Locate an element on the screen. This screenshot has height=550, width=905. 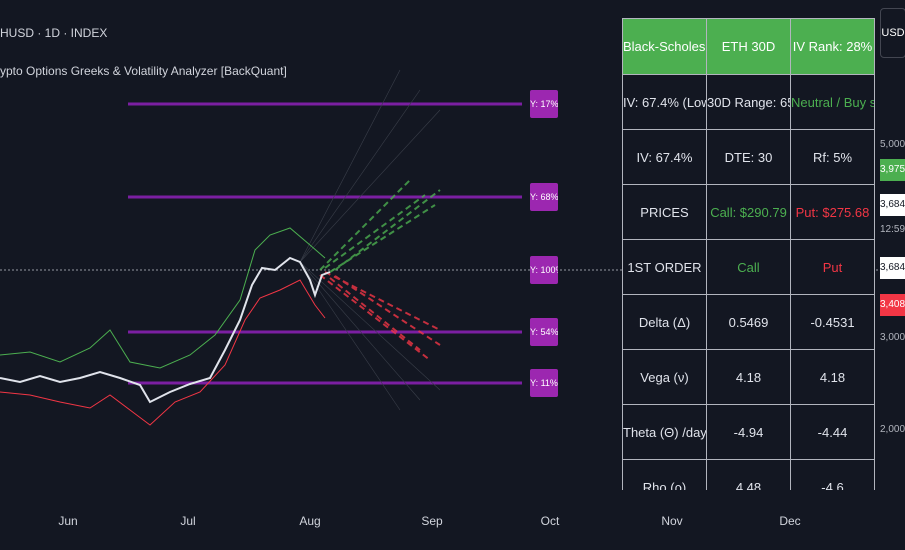
table-cell: 4.48 is located at coordinates (748, 474).